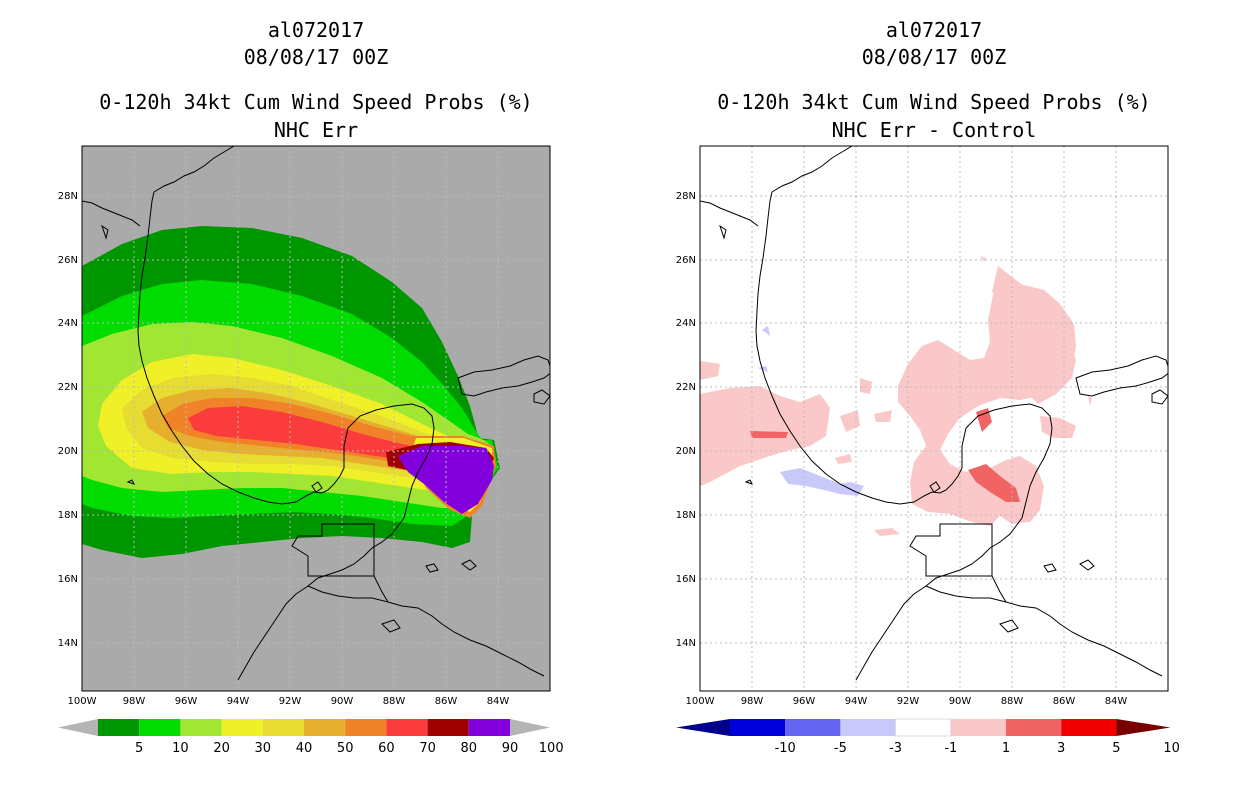  What do you see at coordinates (840, 748) in the screenshot?
I see `right-colorbar-label: -5` at bounding box center [840, 748].